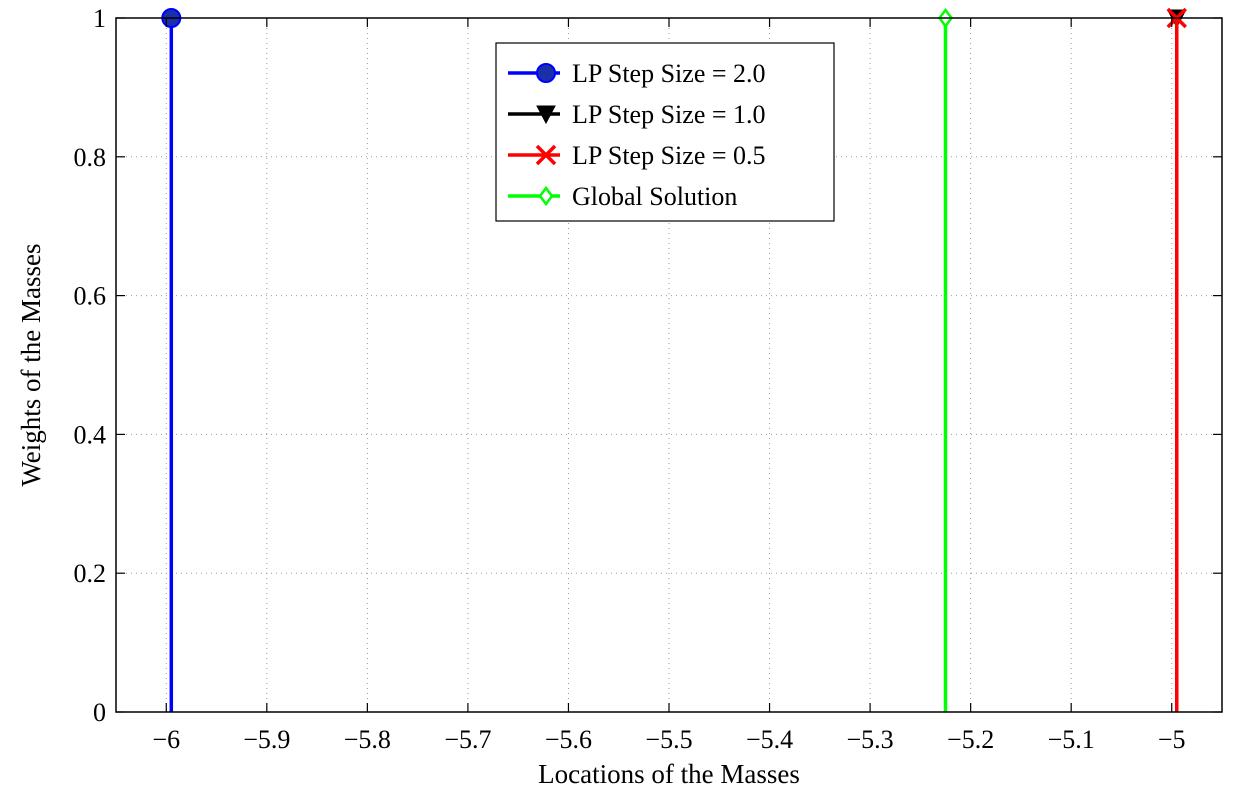 This screenshot has width=1233, height=792. I want to click on legend-item: Global Solution, so click(622, 196).